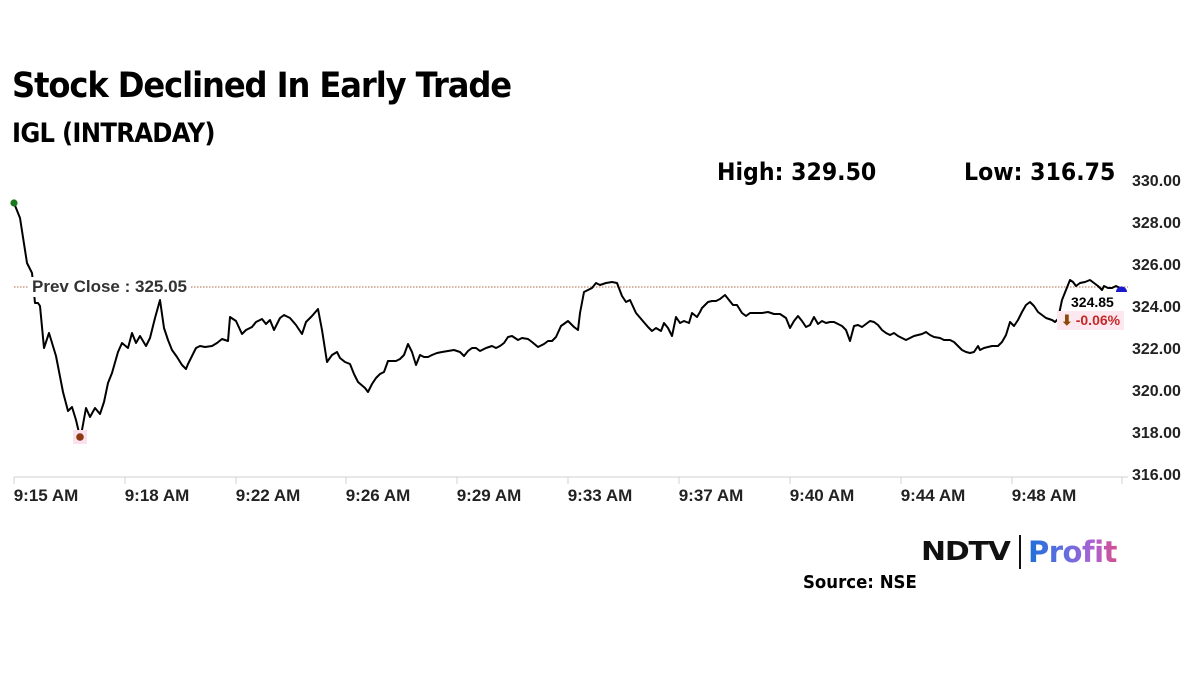 This screenshot has width=1200, height=675. What do you see at coordinates (1098, 320) in the screenshot?
I see `change-percent: -0.06%` at bounding box center [1098, 320].